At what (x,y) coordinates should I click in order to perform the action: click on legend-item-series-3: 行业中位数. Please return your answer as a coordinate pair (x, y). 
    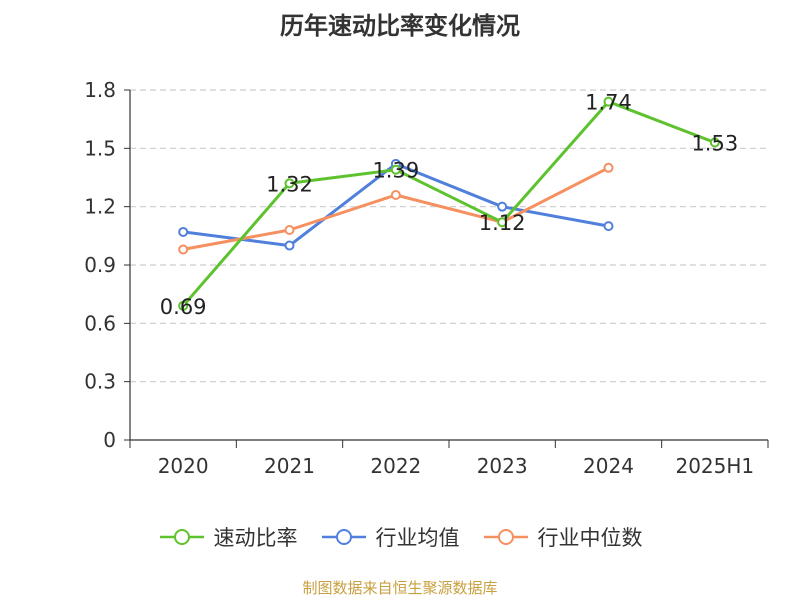
    Looking at the image, I should click on (562, 537).